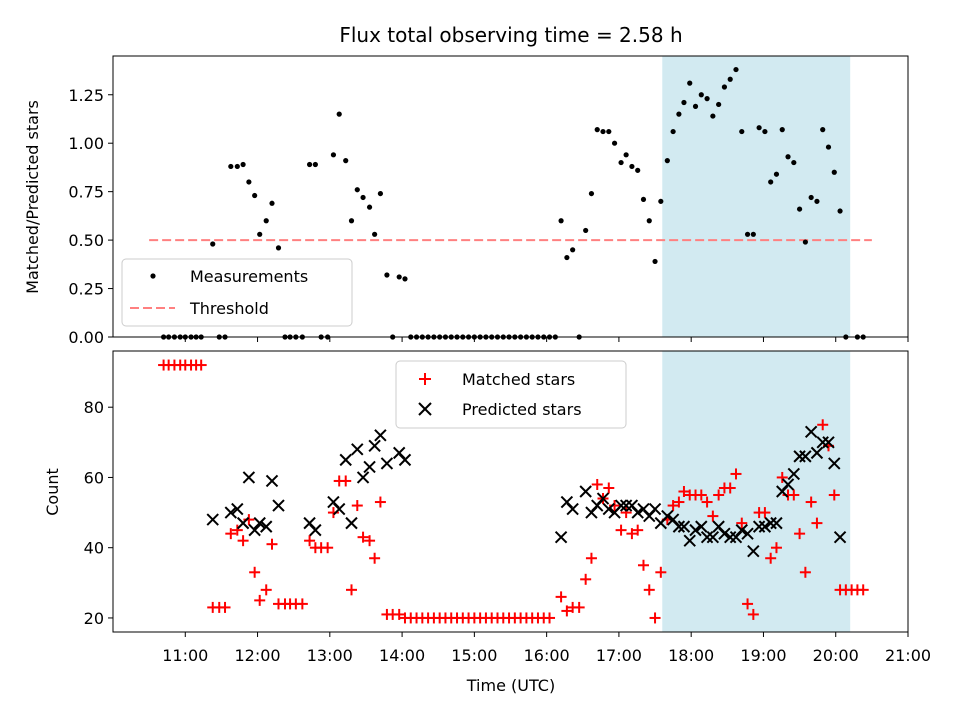 The height and width of the screenshot is (720, 960). What do you see at coordinates (90, 216) in the screenshot?
I see `ratio-y-ticks: 0.00 0.25 0.50 0.75 1.00 1.25` at bounding box center [90, 216].